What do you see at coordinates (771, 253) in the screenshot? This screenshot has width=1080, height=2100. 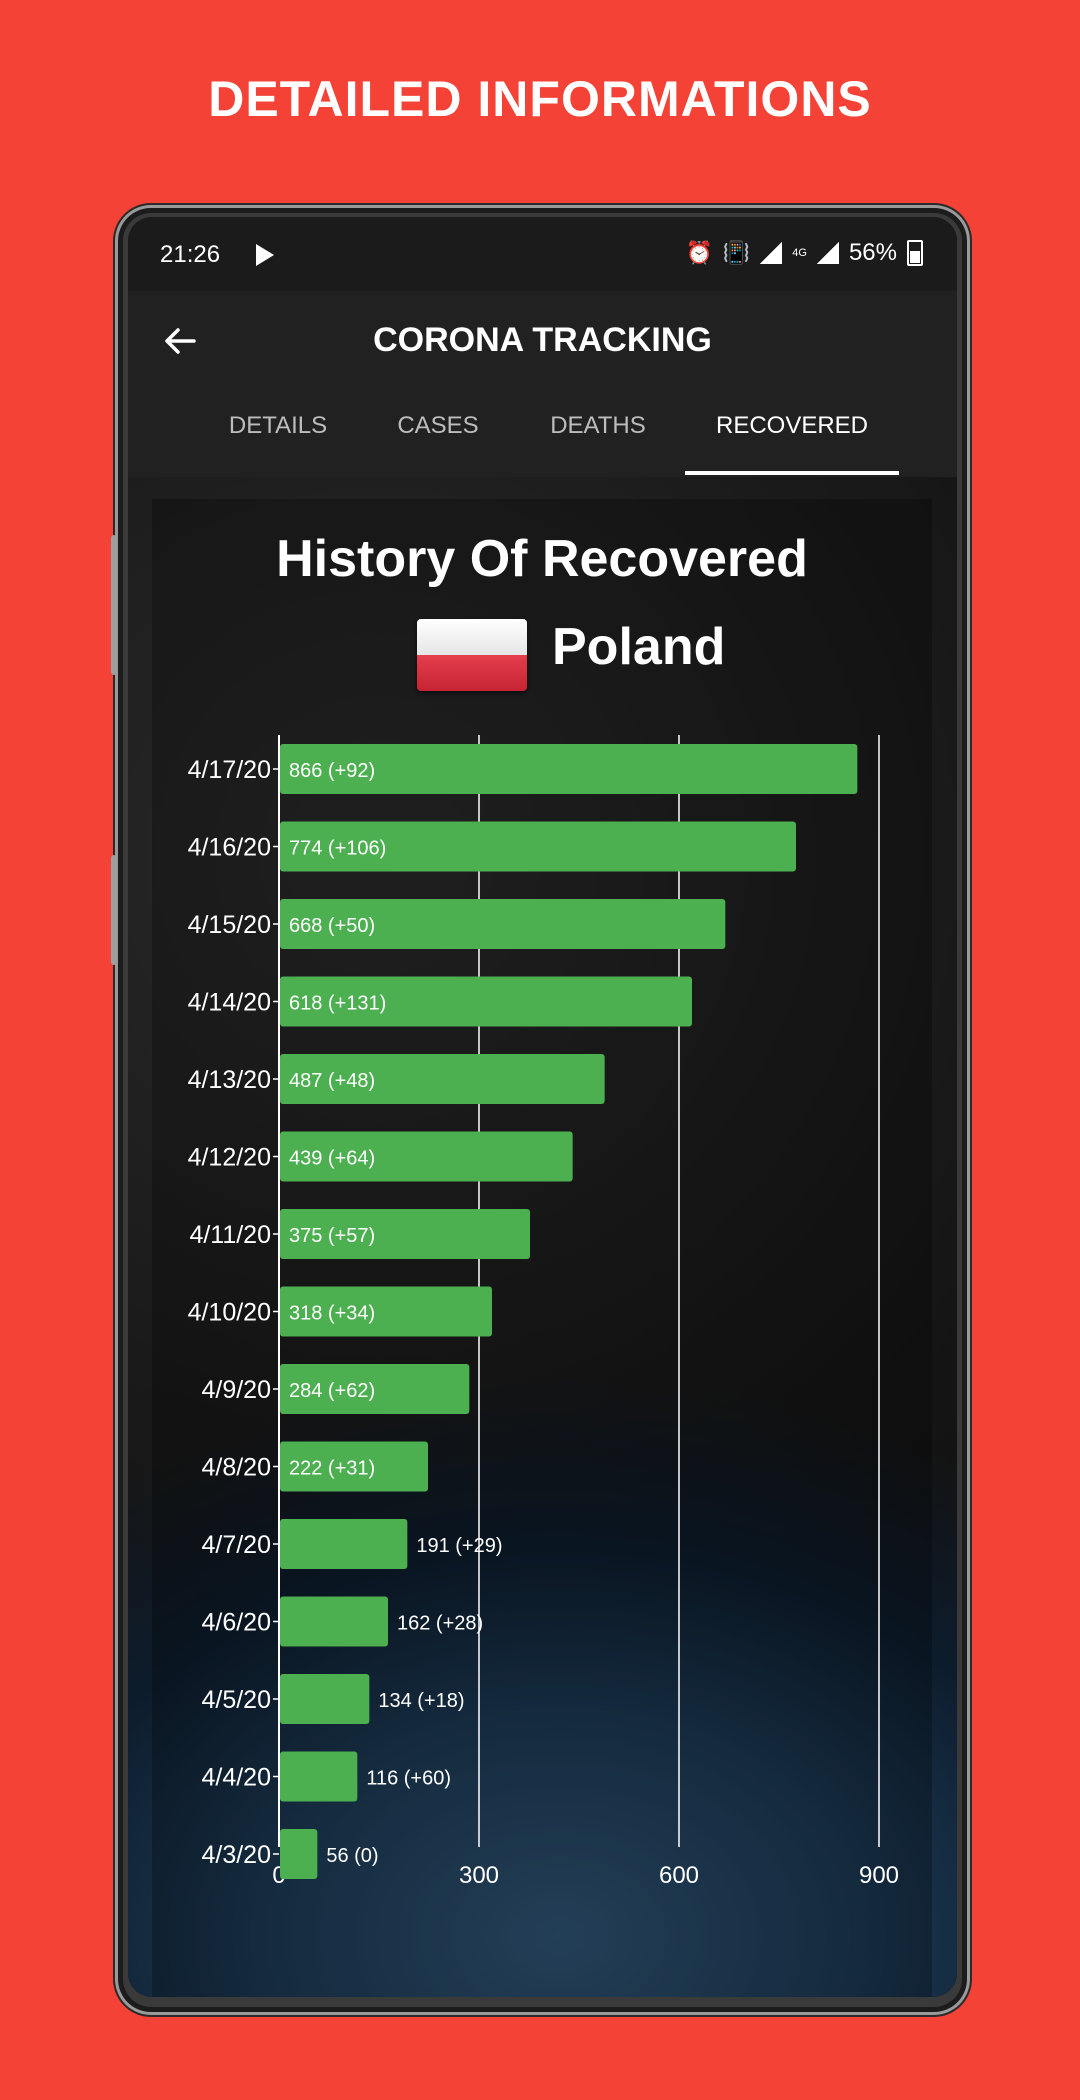 I see `signal-icon` at bounding box center [771, 253].